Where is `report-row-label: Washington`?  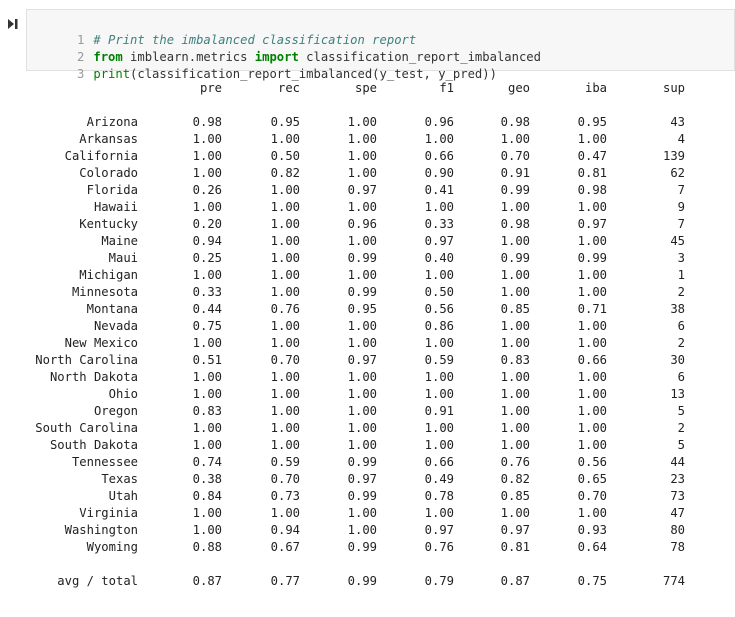 report-row-label: Washington is located at coordinates (101, 530).